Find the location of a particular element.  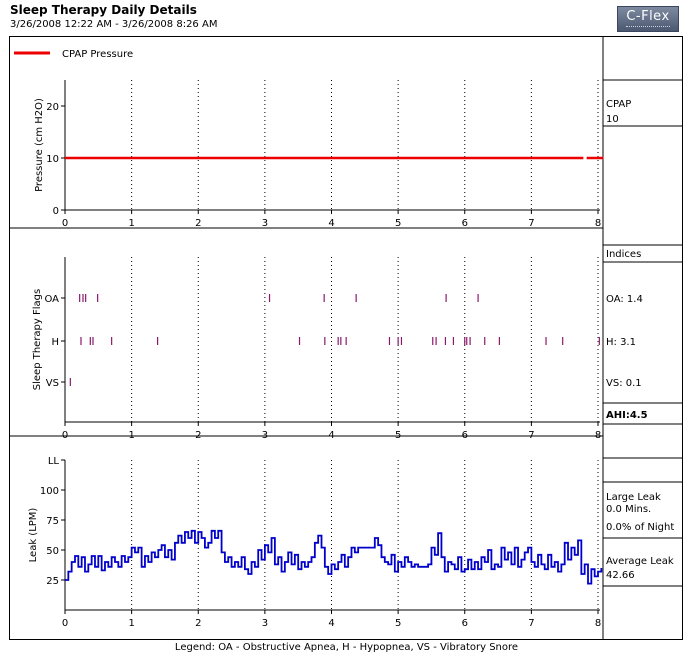

vs-index: VS: 0.1 is located at coordinates (624, 383).